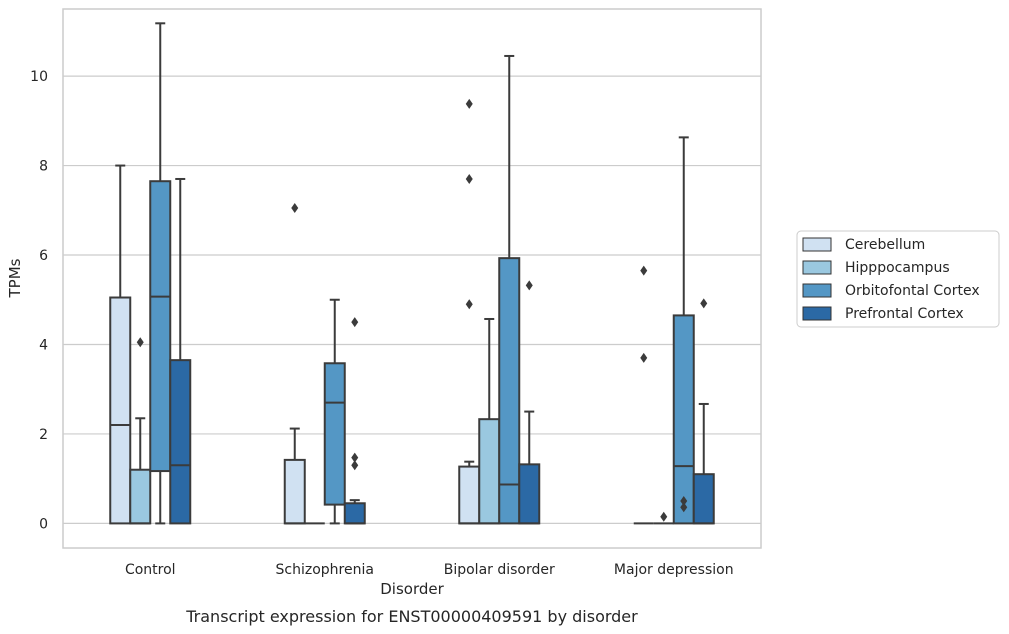  I want to click on y-tick-label: 0, so click(43, 524).